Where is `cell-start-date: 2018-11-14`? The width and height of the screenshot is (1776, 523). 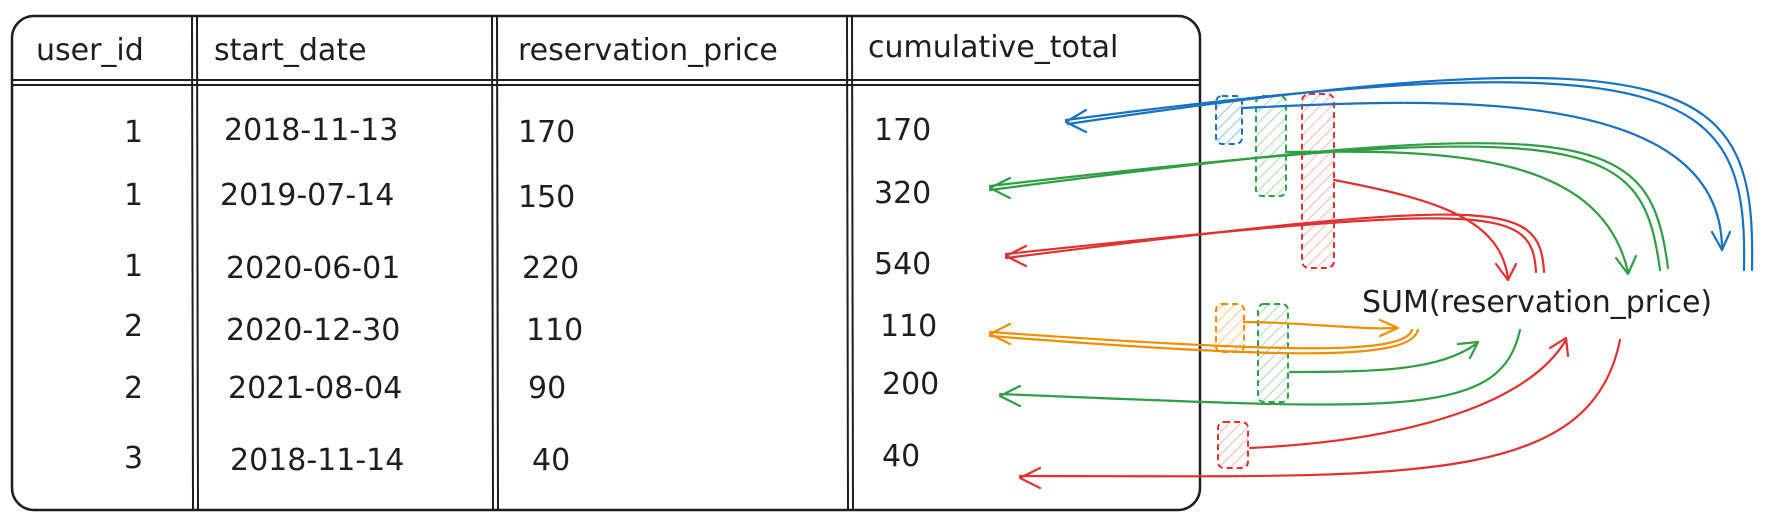 cell-start-date: 2018-11-14 is located at coordinates (317, 460).